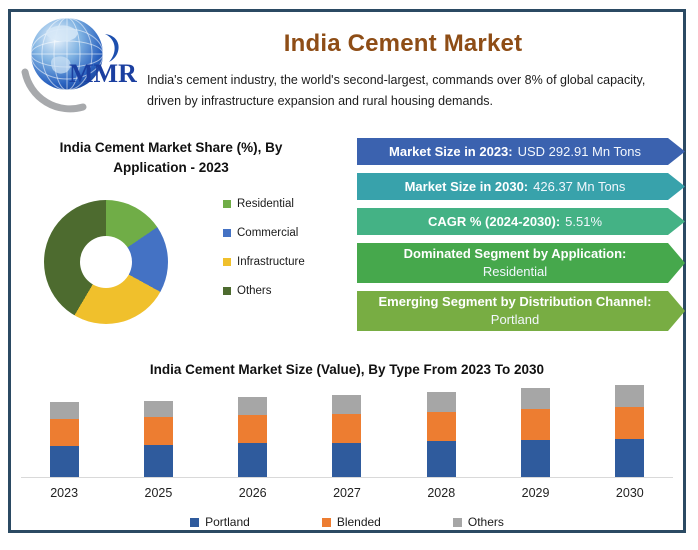 The height and width of the screenshot is (550, 698). I want to click on bar-segment-blended-2030, so click(630, 423).